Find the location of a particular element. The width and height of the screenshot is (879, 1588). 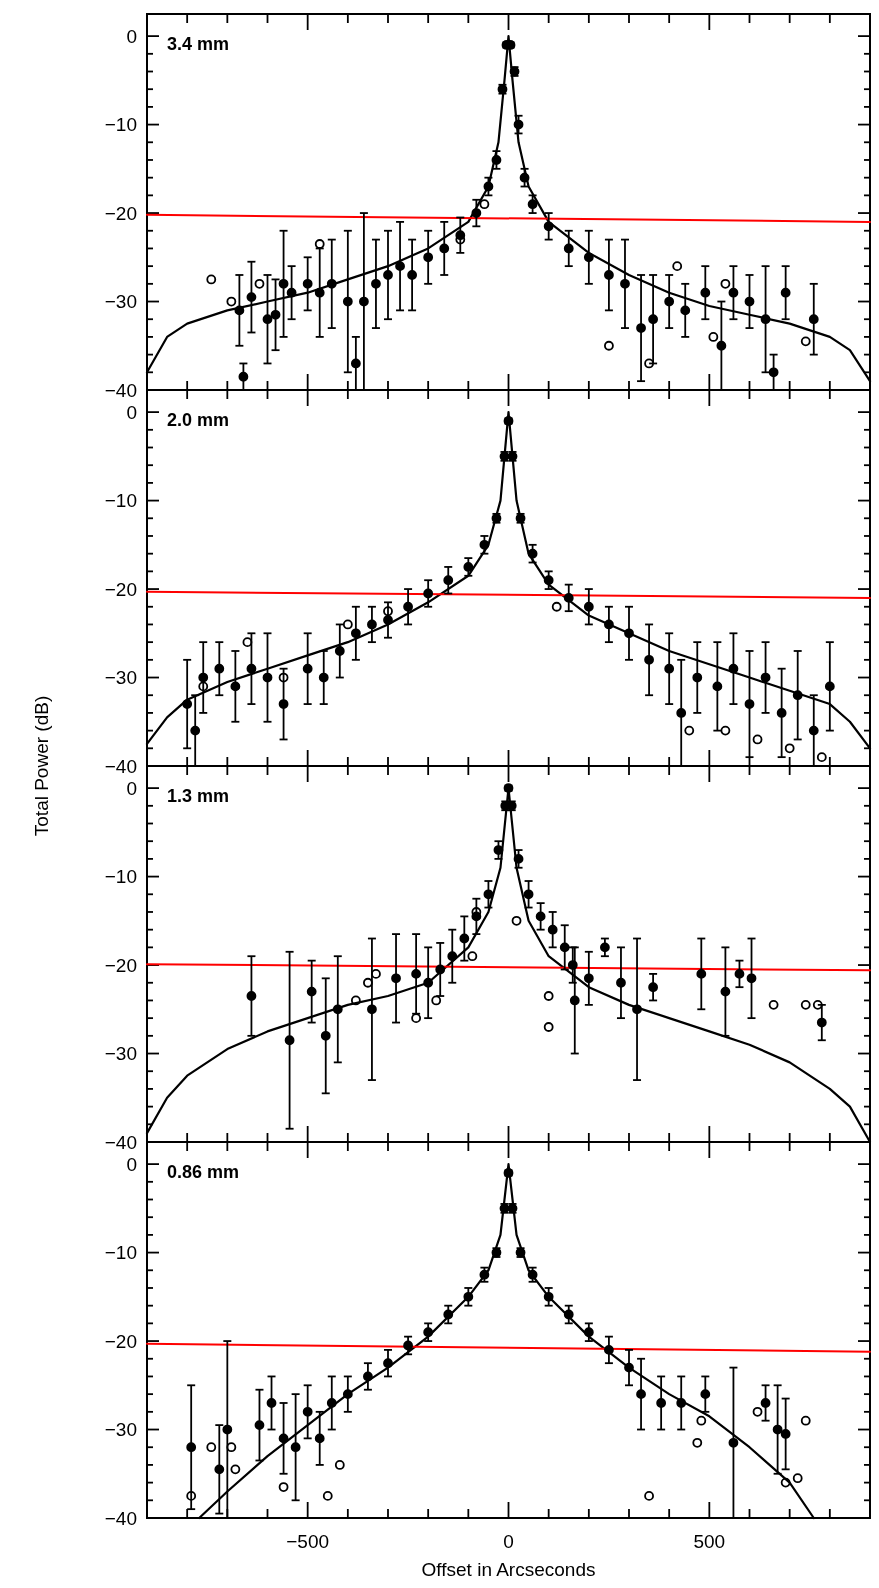

text: 3.4 mm is located at coordinates (198, 44).